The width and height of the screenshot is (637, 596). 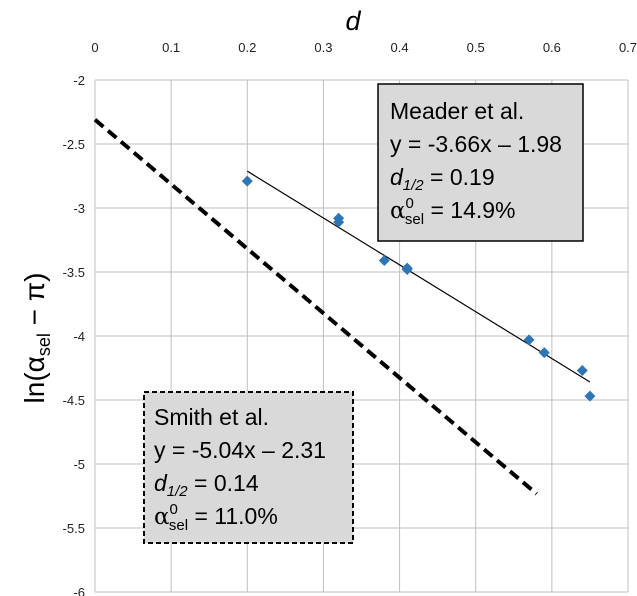 What do you see at coordinates (79, 208) in the screenshot?
I see `y-tick-label: -3` at bounding box center [79, 208].